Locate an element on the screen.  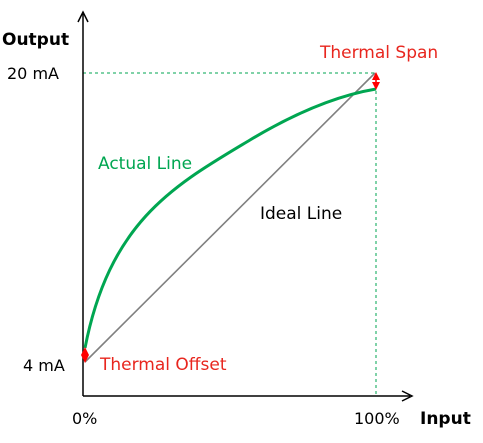
y-tick-20ma: 20 mA is located at coordinates (33, 73).